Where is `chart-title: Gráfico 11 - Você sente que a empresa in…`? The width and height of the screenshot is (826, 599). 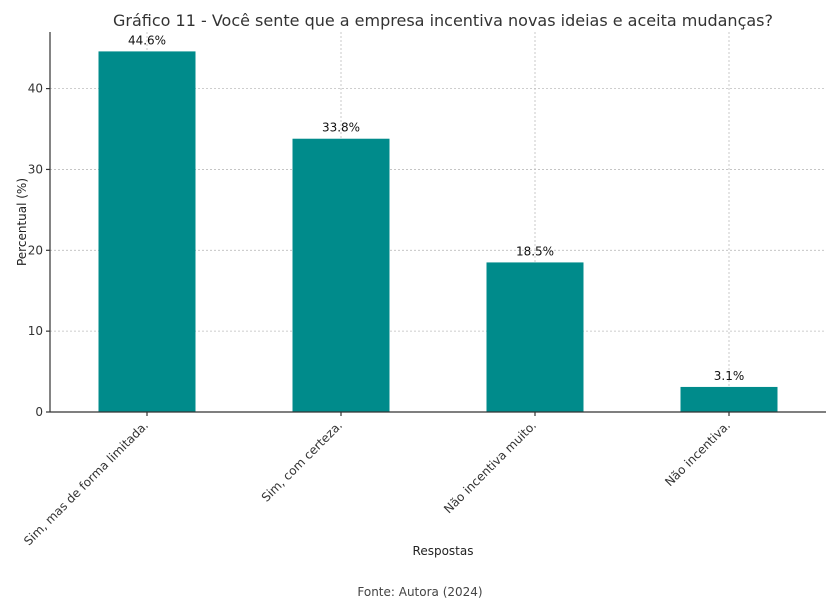 chart-title: Gráfico 11 - Você sente que a empresa in… is located at coordinates (443, 20).